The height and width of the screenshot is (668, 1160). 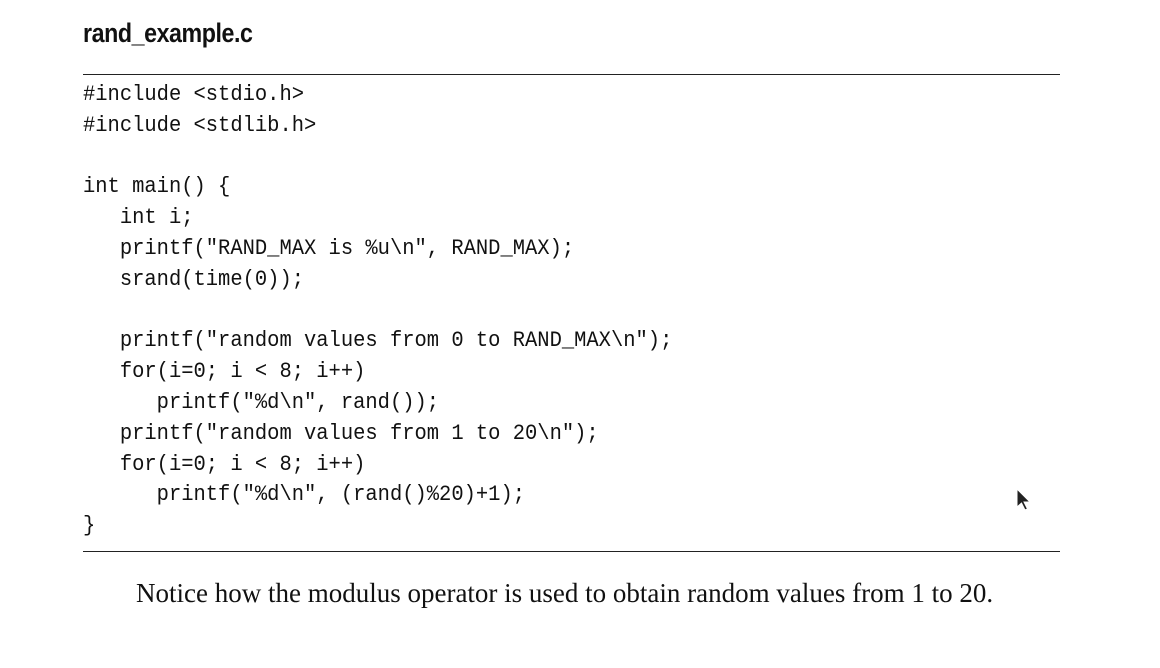 I want to click on code-line: printf("RAND_MAX is %u\n", RAND_MAX);, so click(x=329, y=248).